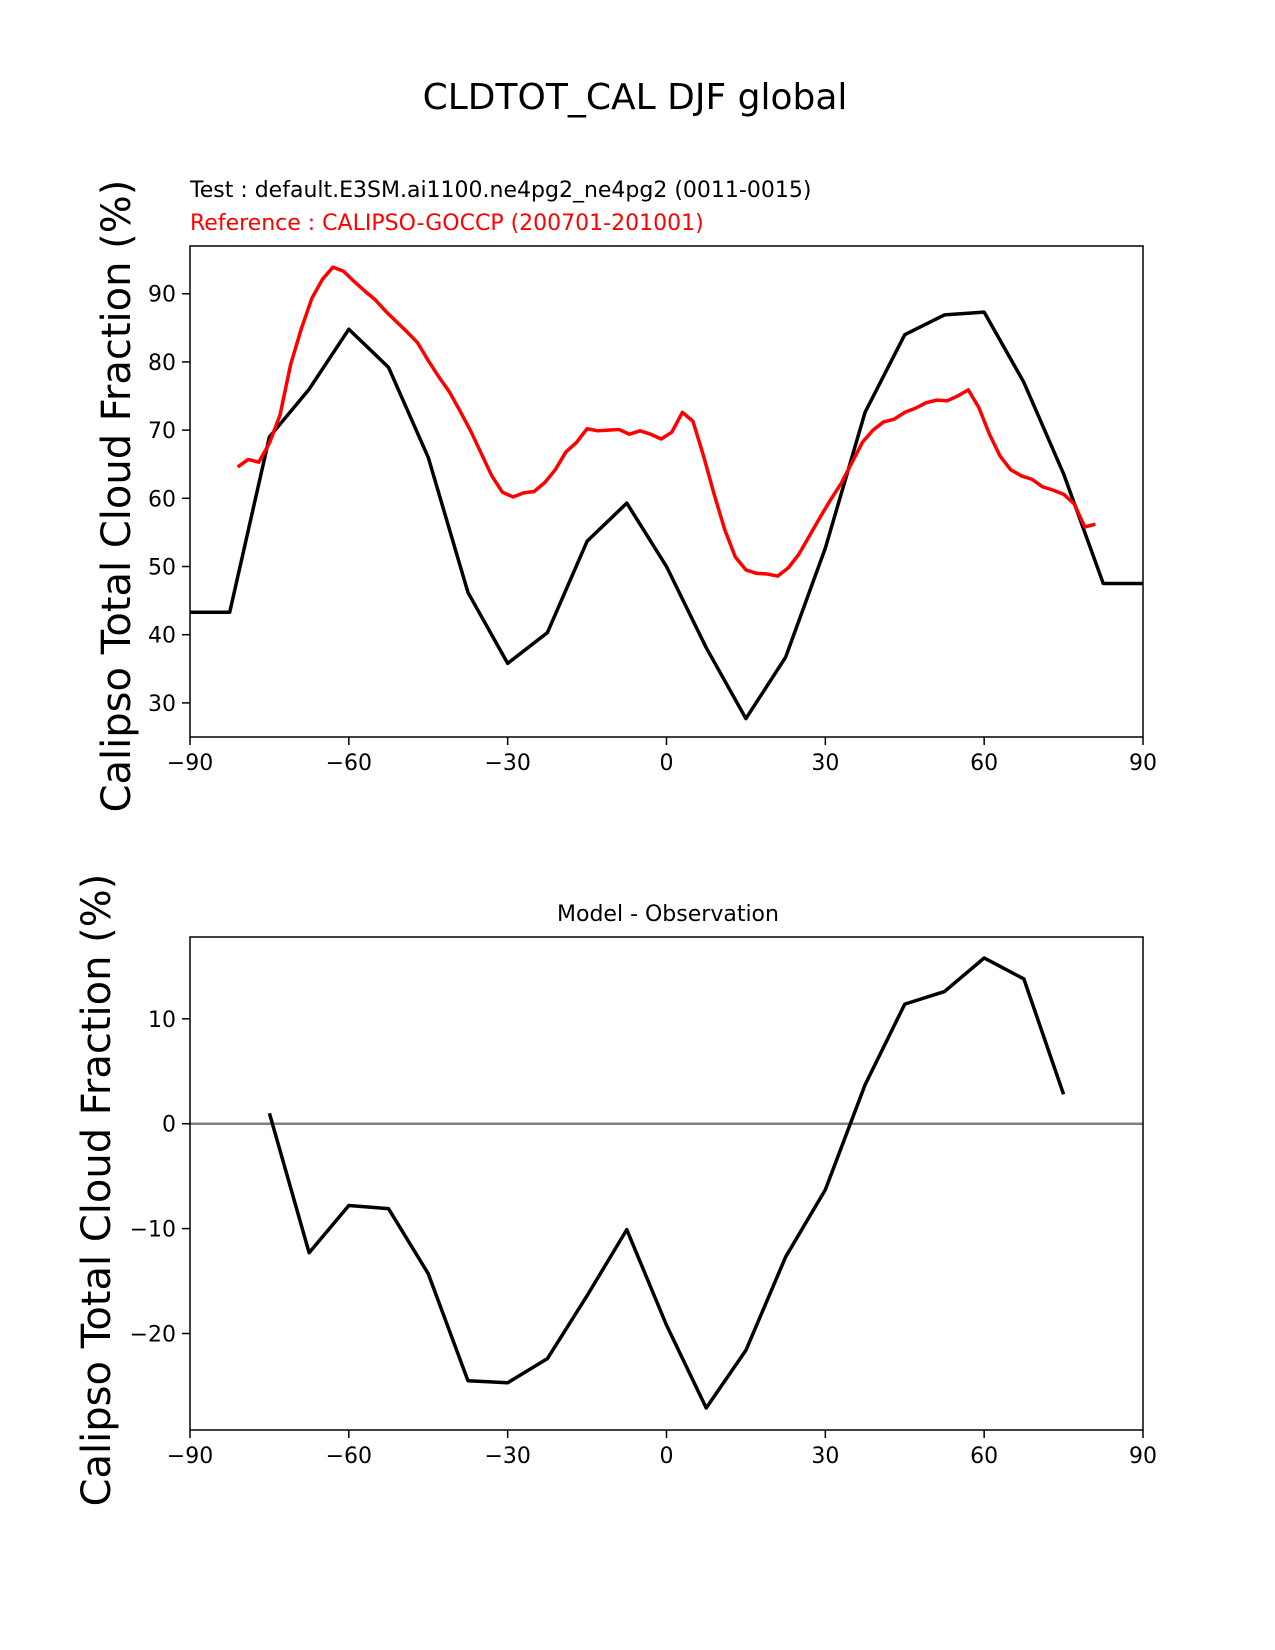  What do you see at coordinates (162, 568) in the screenshot?
I see `y-tick-label: 50` at bounding box center [162, 568].